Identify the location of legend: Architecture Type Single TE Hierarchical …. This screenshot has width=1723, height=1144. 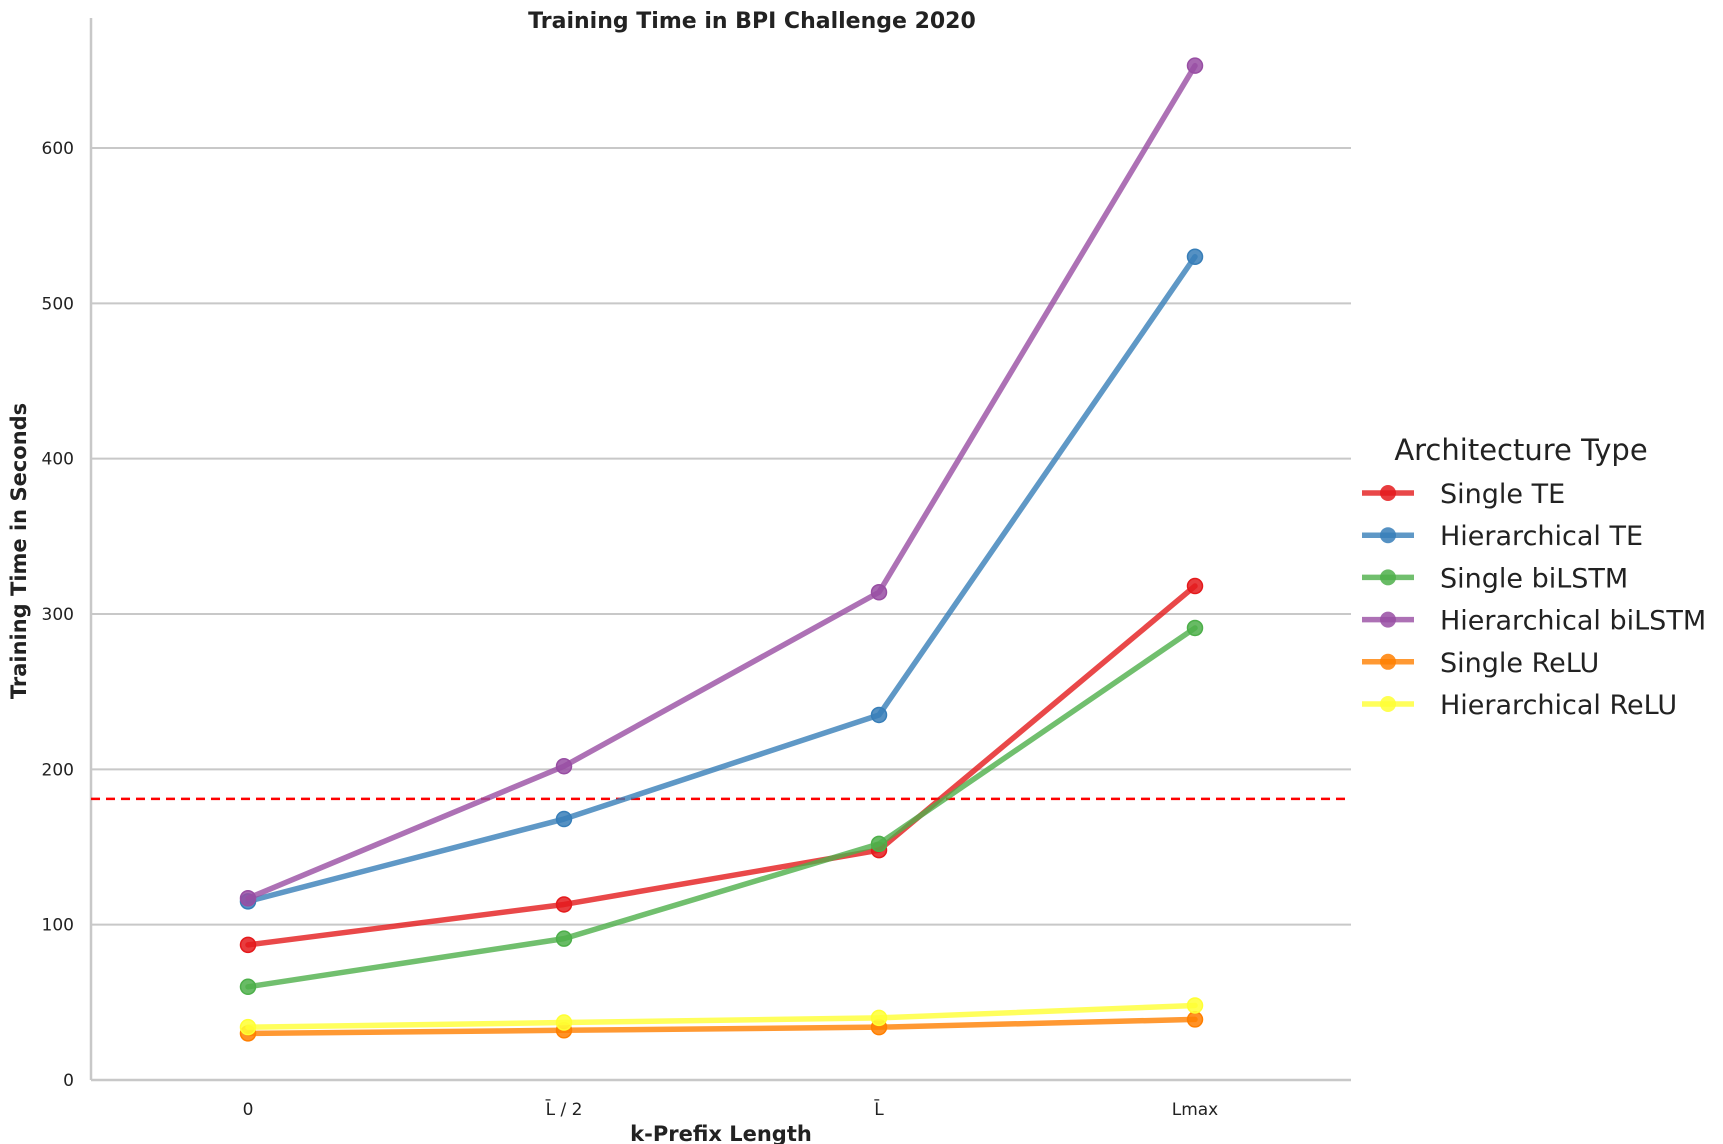
(1534, 577).